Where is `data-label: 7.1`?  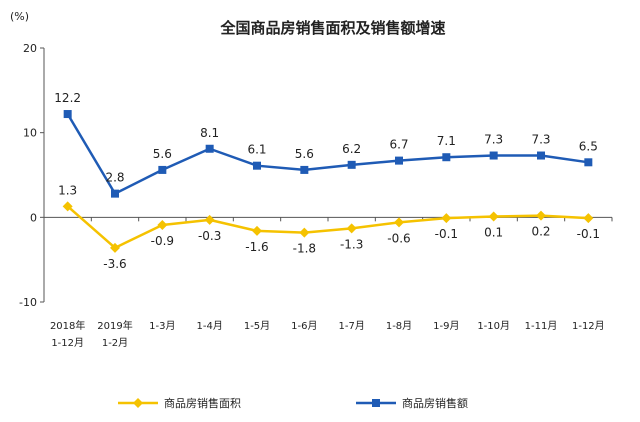
data-label: 7.1 is located at coordinates (446, 141).